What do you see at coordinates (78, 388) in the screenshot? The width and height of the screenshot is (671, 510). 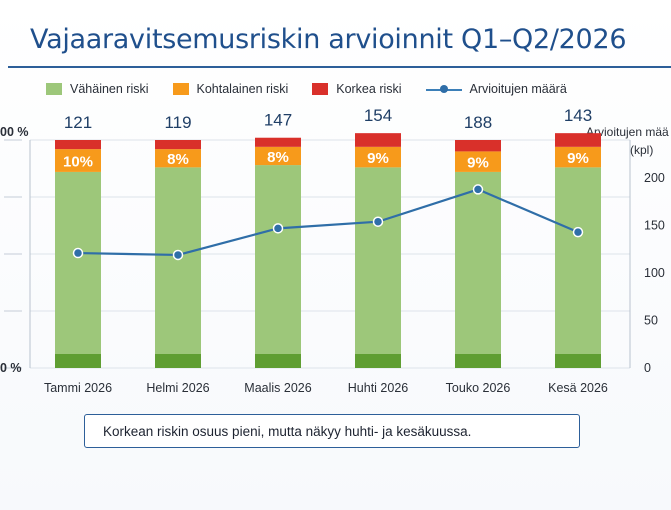 I see `x-tick-label: Tammi 2026` at bounding box center [78, 388].